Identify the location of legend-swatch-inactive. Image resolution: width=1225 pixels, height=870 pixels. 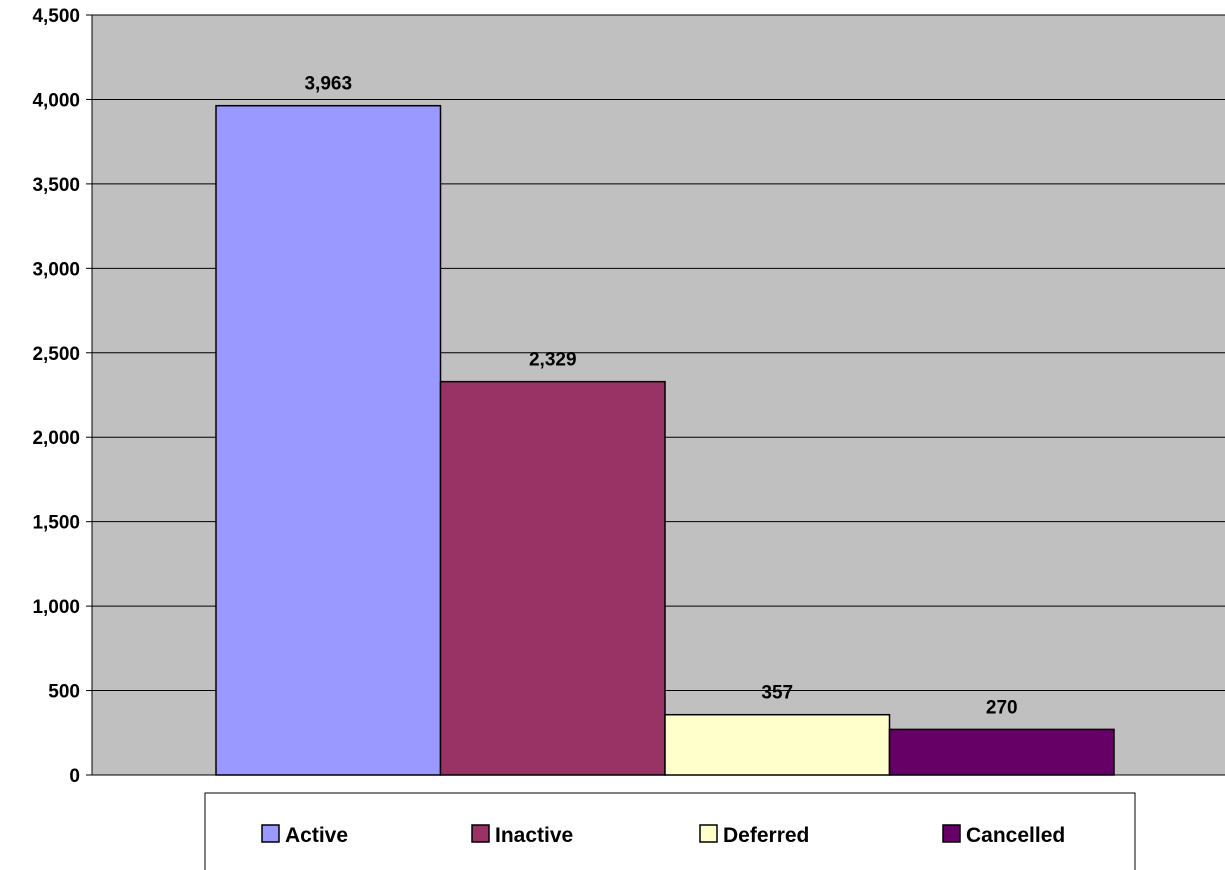
(480, 833).